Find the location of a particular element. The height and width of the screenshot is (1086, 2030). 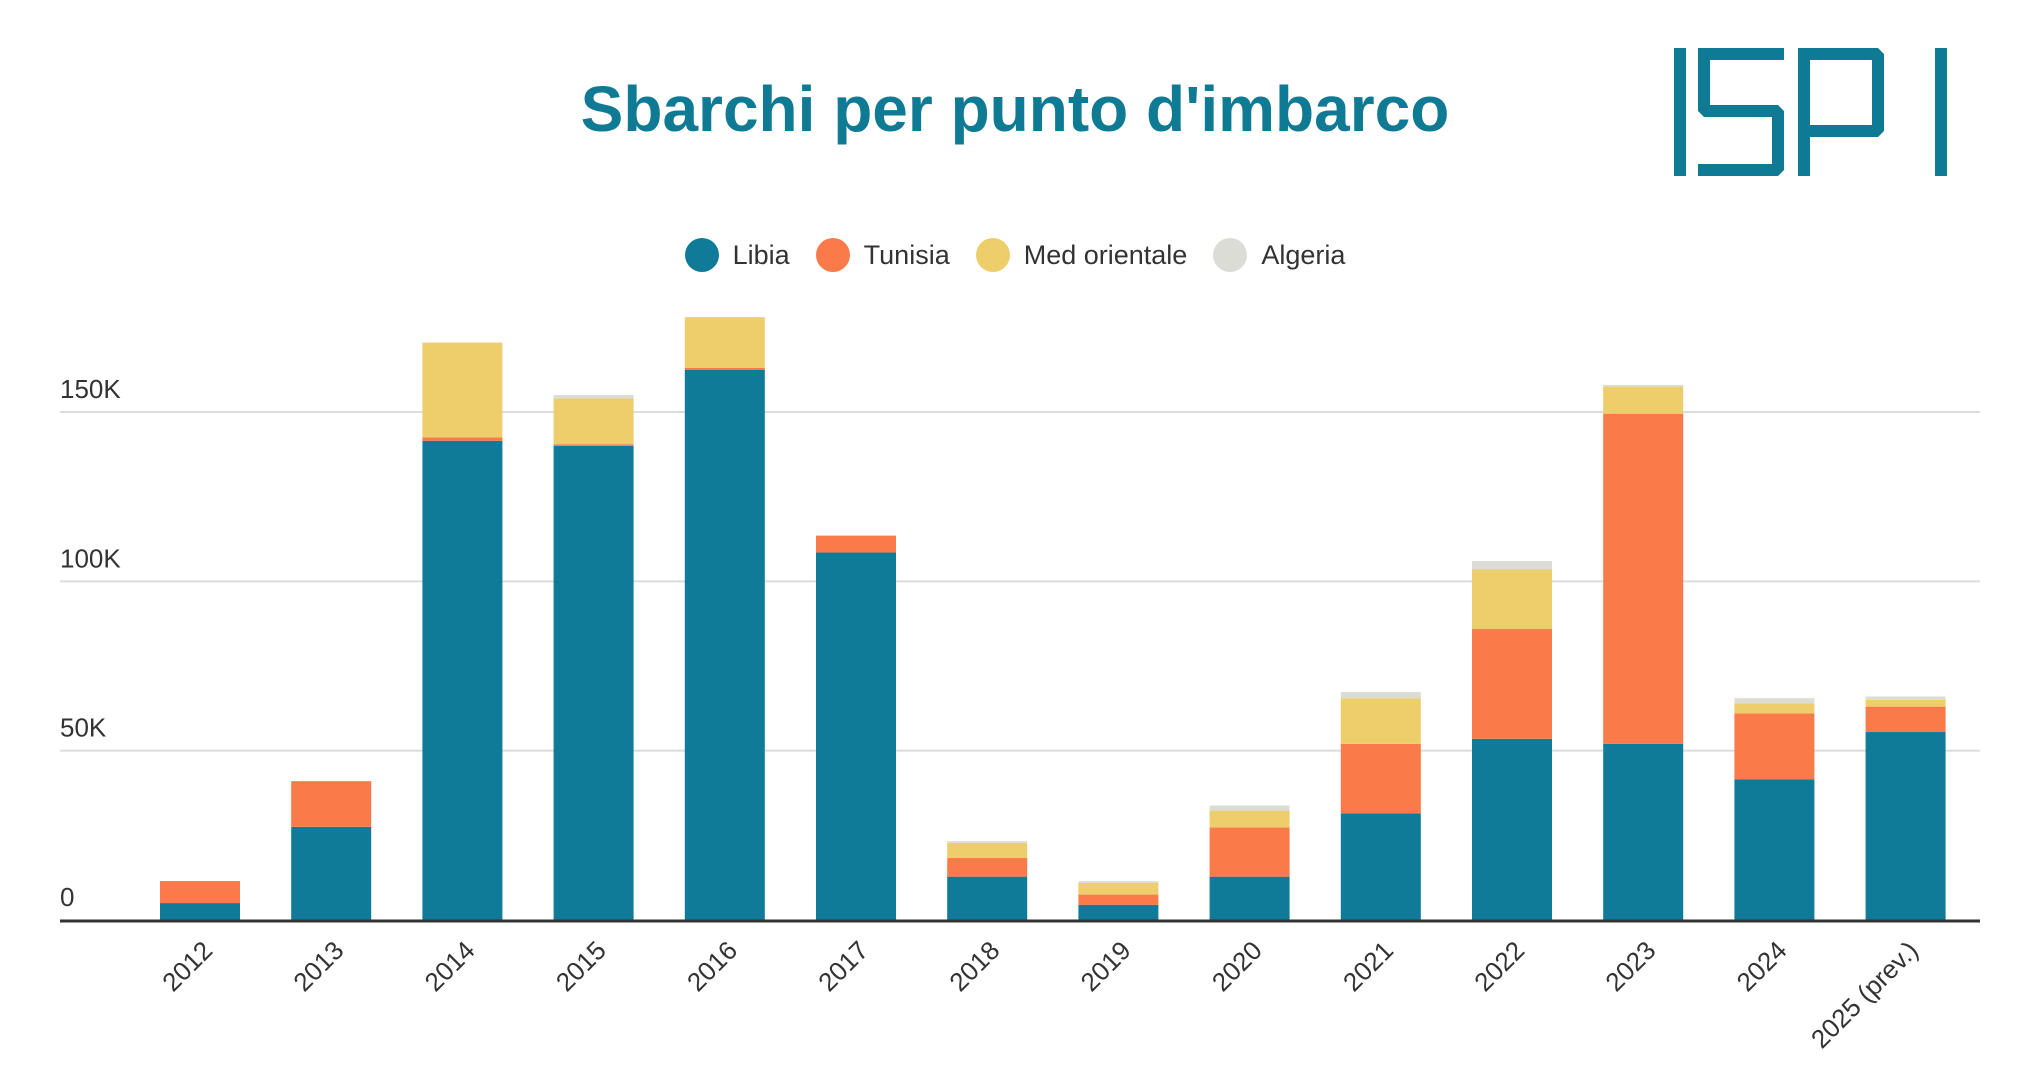

y-tick-label: 100K is located at coordinates (90, 558).